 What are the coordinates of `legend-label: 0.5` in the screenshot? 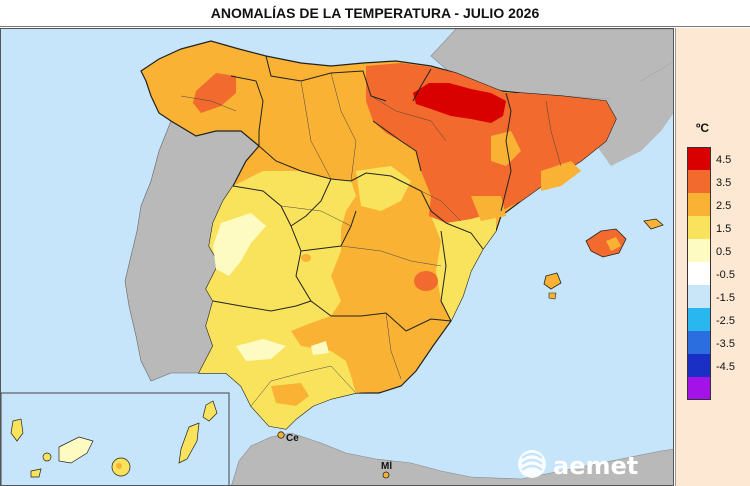 It's located at (724, 251).